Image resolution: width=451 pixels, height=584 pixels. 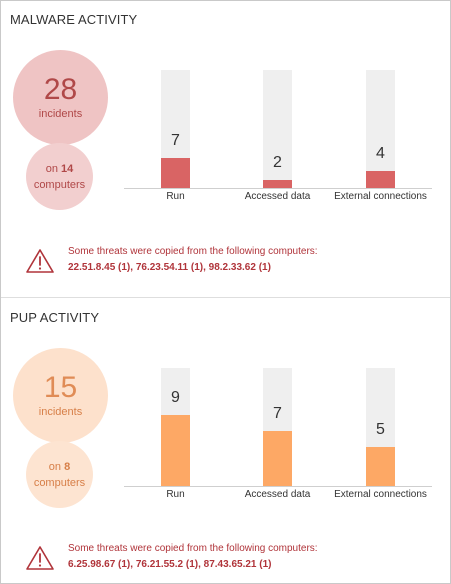 I want to click on bar-value-label: 4, so click(x=380, y=153).